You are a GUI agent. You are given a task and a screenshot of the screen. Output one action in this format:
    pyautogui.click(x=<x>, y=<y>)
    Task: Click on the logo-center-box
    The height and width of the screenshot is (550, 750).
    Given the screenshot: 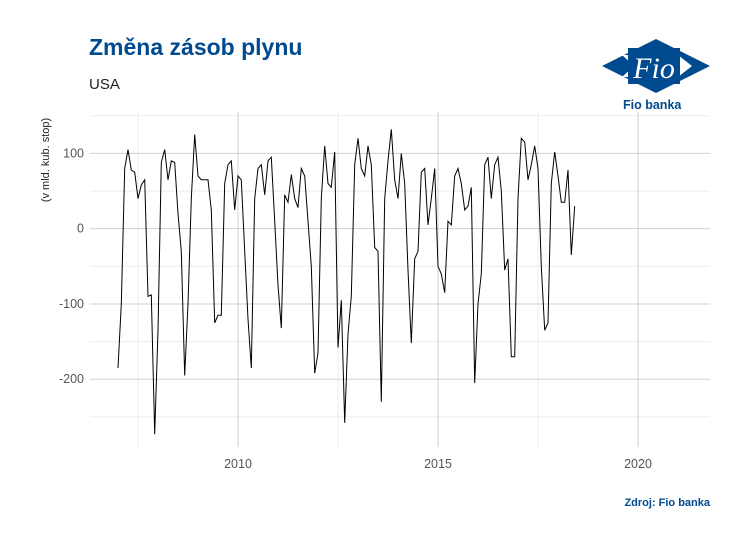 What is the action you would take?
    pyautogui.click(x=654, y=66)
    